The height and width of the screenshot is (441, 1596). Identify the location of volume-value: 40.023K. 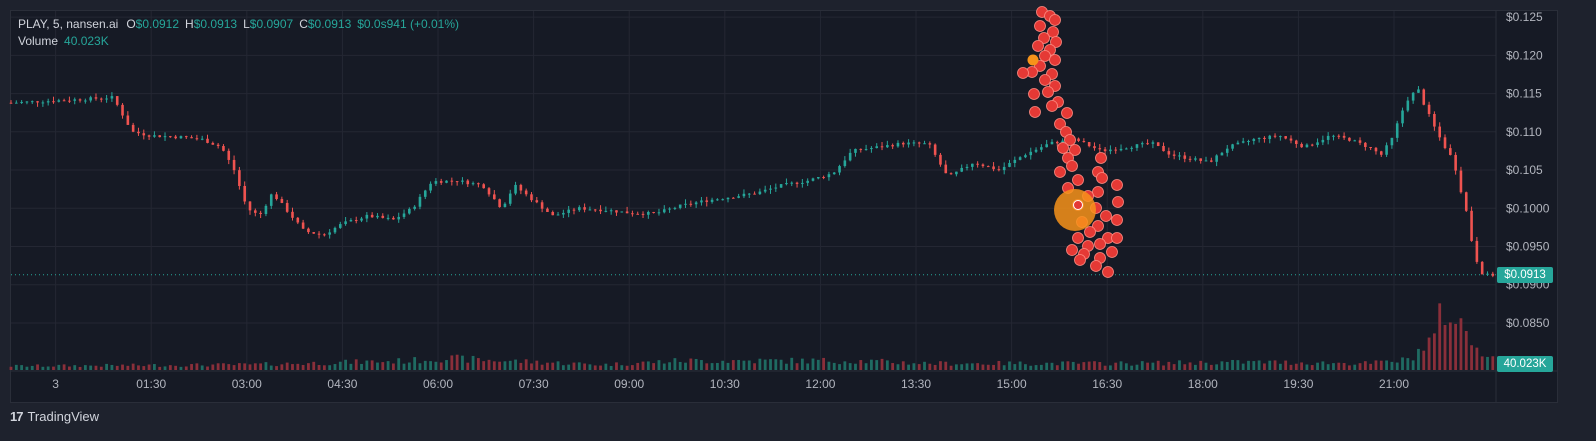
(86, 41).